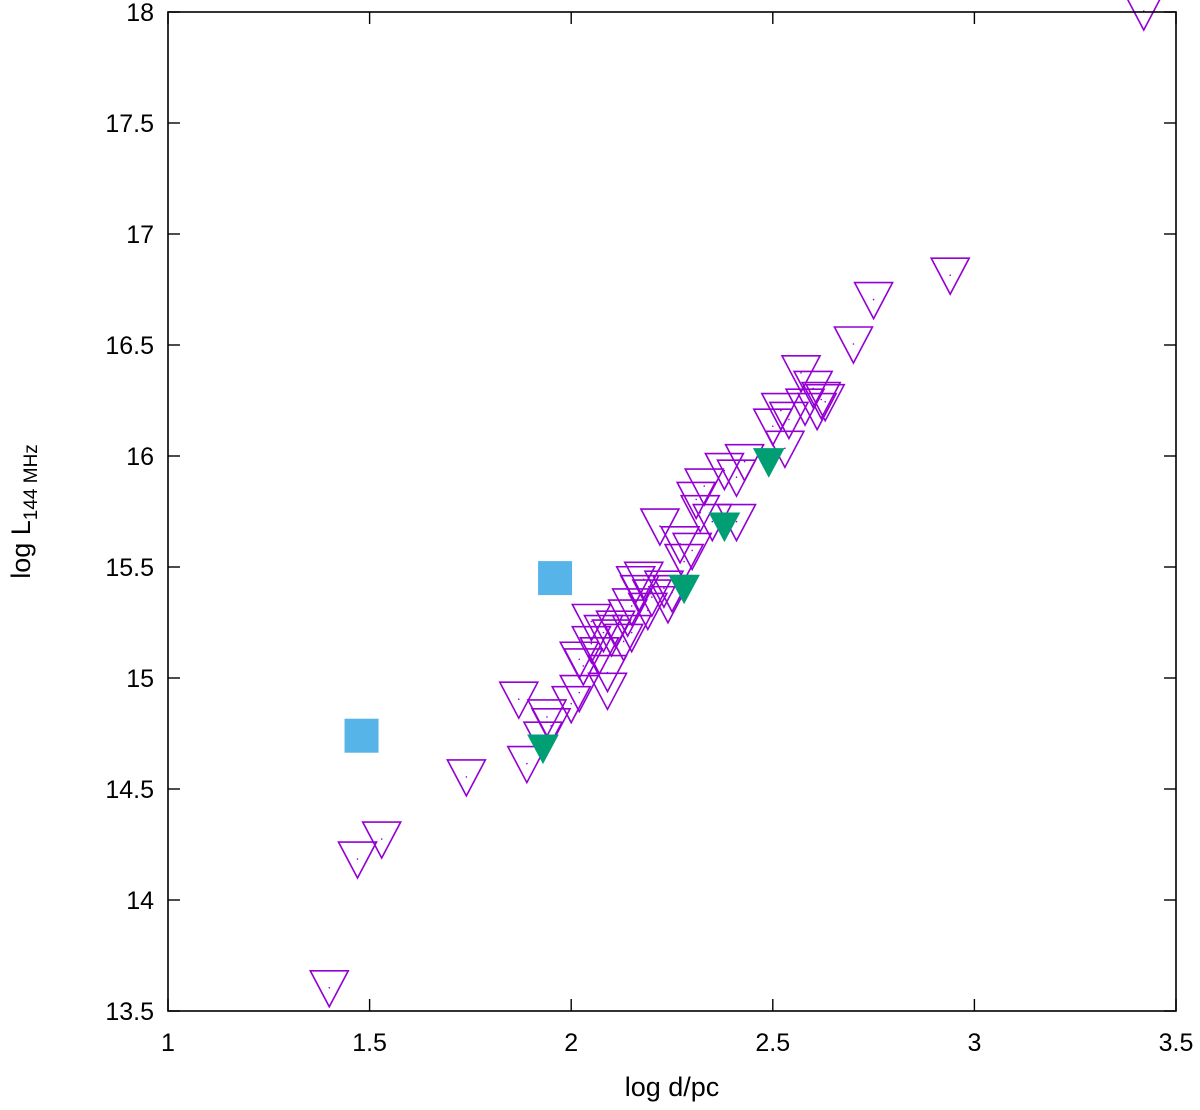 This screenshot has width=1200, height=1110. Describe the element at coordinates (974, 1043) in the screenshot. I see `x-tick-label: 3` at that location.